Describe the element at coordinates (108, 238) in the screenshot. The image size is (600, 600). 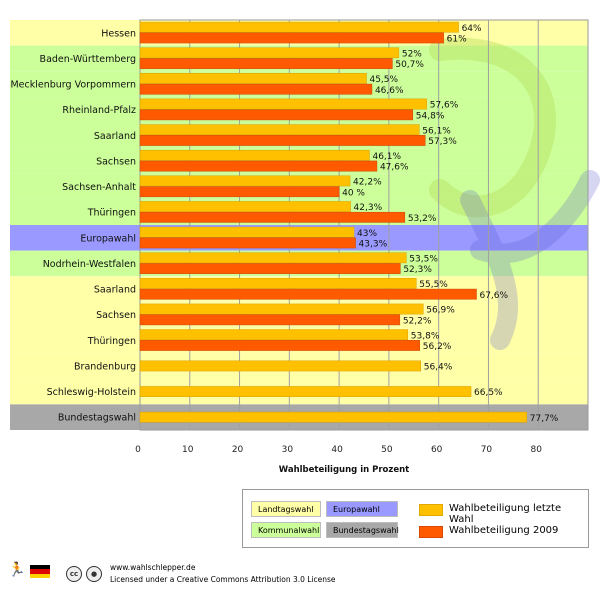
I see `category-label: Europawahl` at that location.